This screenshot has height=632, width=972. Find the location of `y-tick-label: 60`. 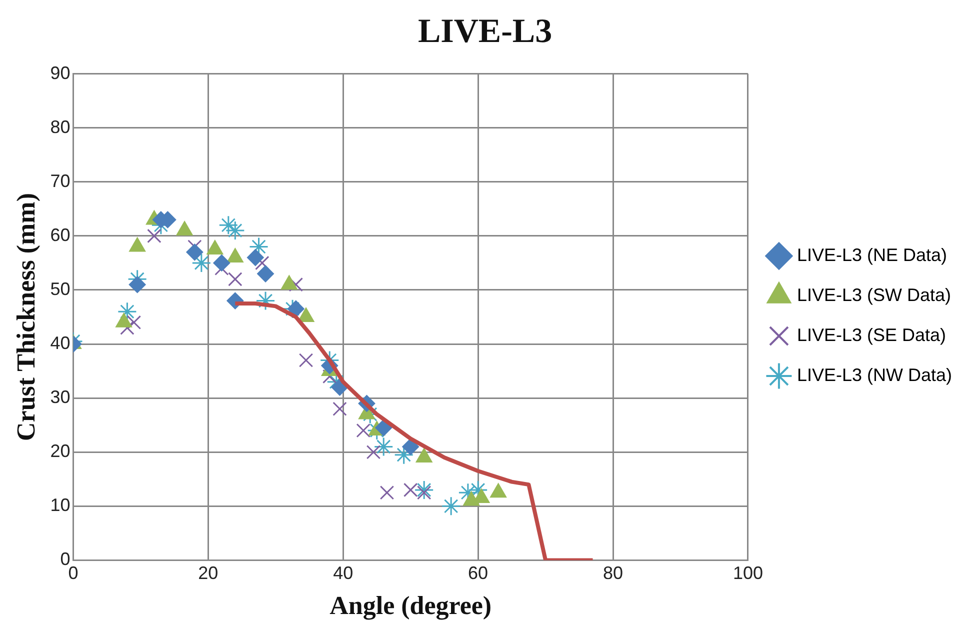

y-tick-label: 60 is located at coordinates (60, 234).